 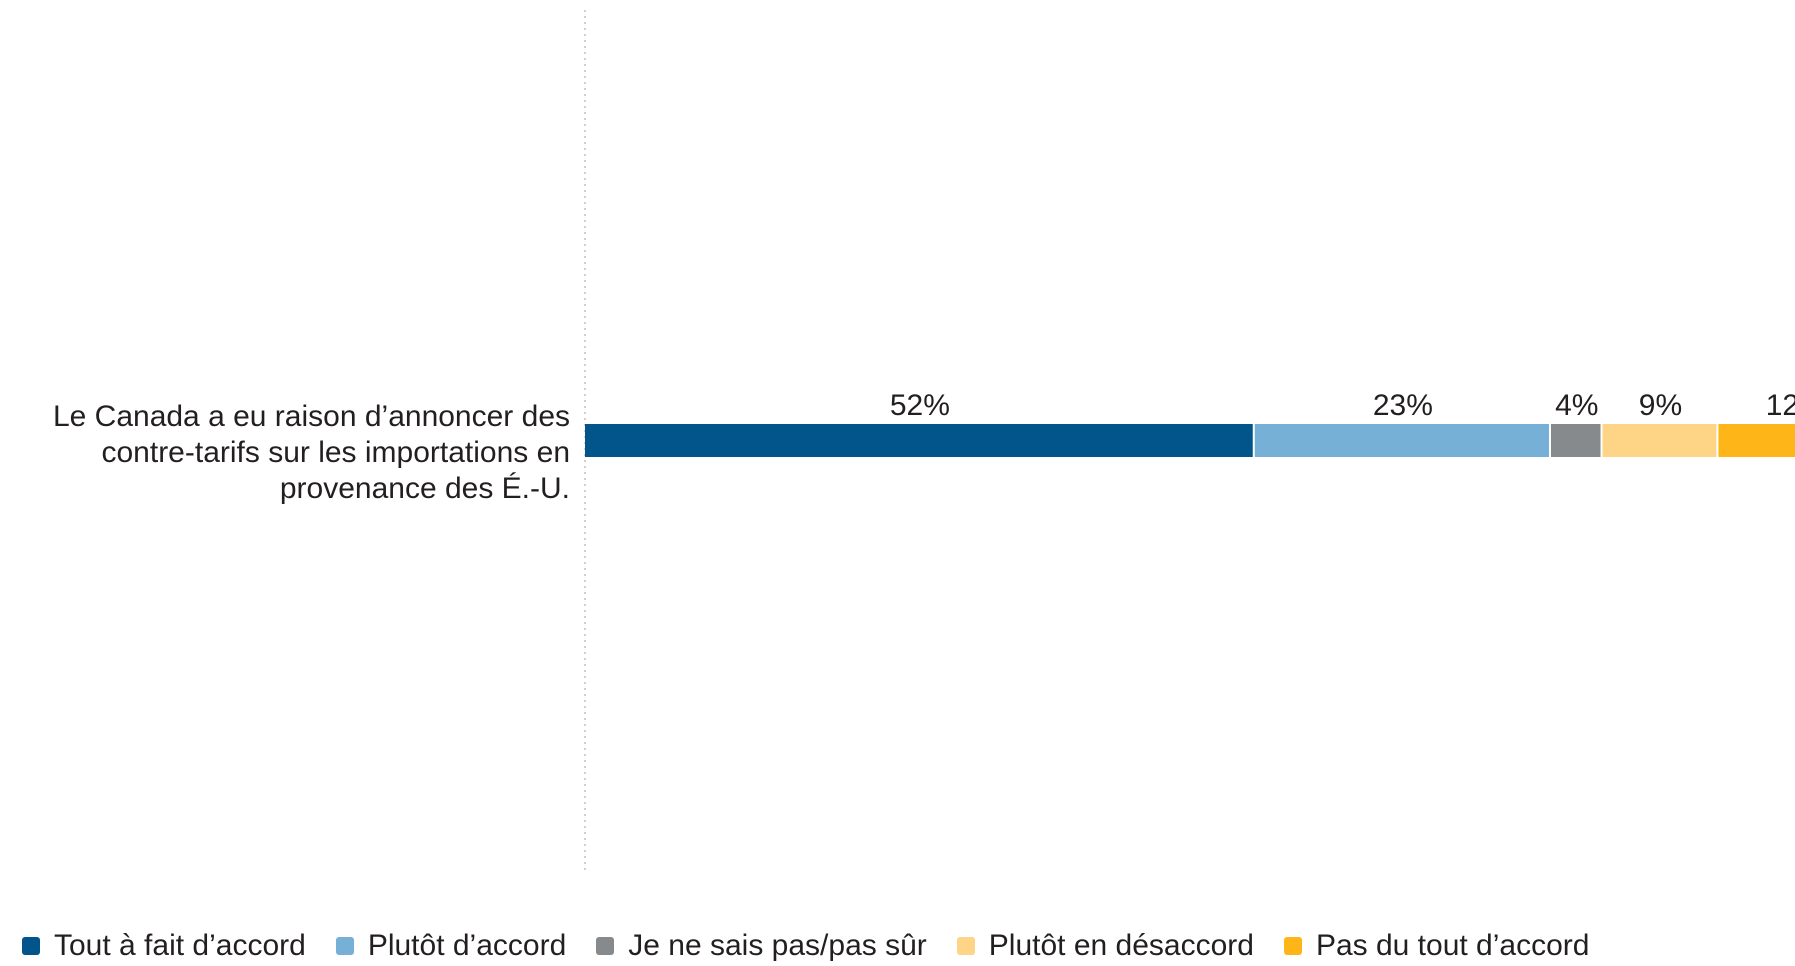 What do you see at coordinates (1576, 405) in the screenshot?
I see `bar-value-label-3: 4%` at bounding box center [1576, 405].